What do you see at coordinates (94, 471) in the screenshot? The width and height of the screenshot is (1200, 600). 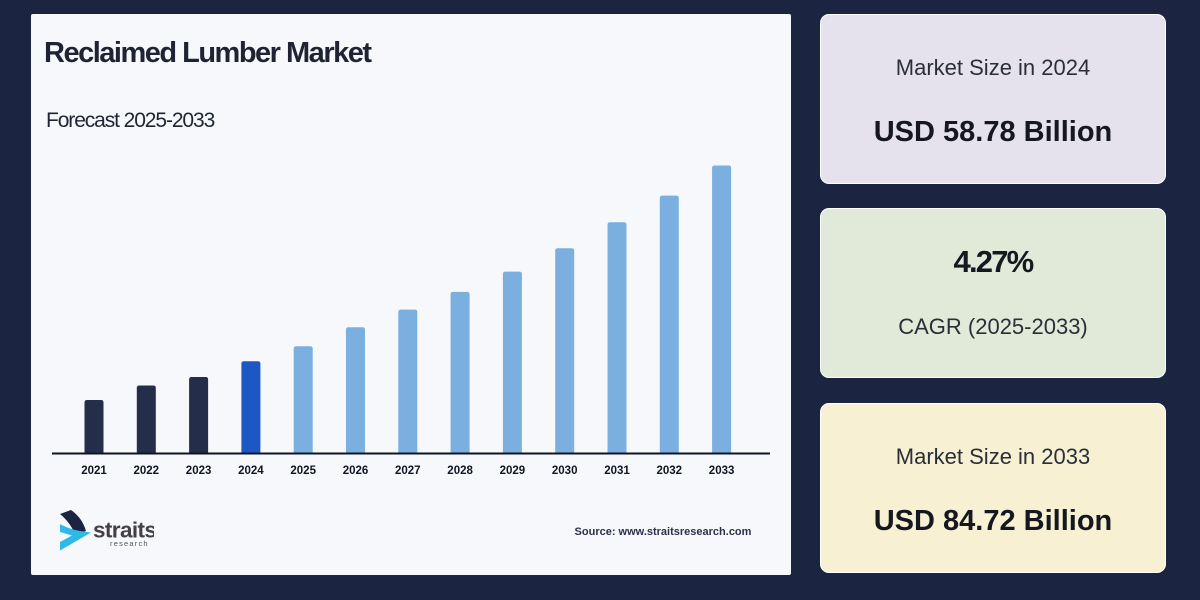 I see `svg-text: 2021` at bounding box center [94, 471].